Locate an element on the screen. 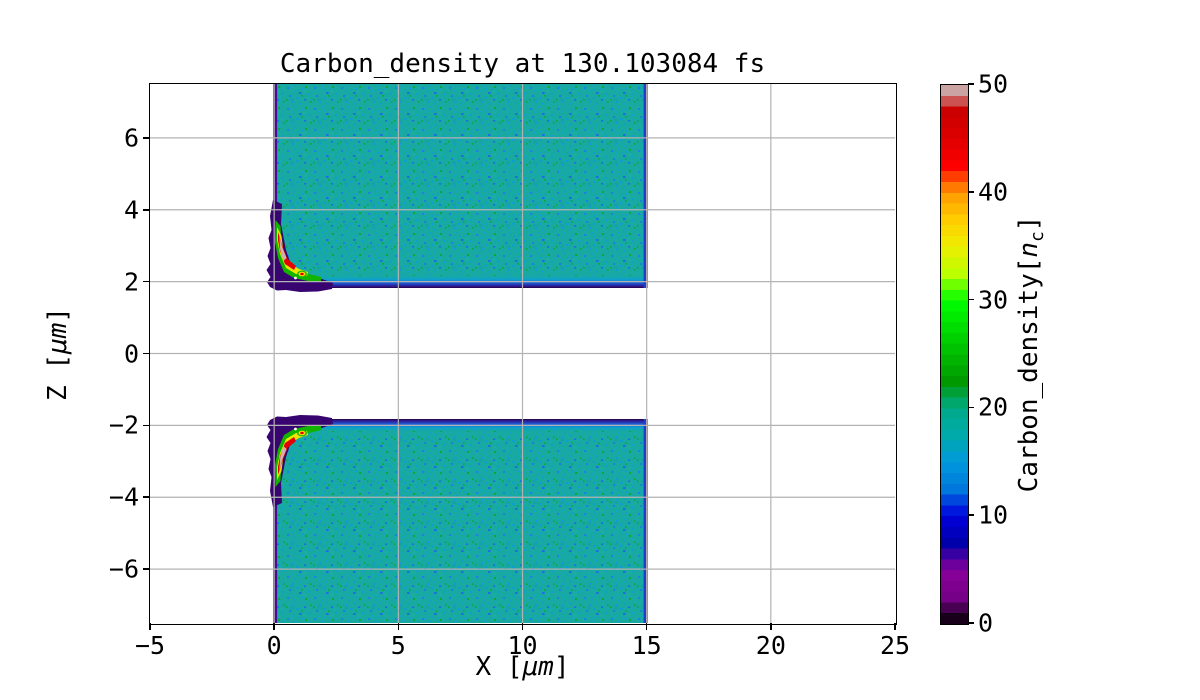 This screenshot has width=1200, height=700. x-tick-label: −5 is located at coordinates (150, 645).